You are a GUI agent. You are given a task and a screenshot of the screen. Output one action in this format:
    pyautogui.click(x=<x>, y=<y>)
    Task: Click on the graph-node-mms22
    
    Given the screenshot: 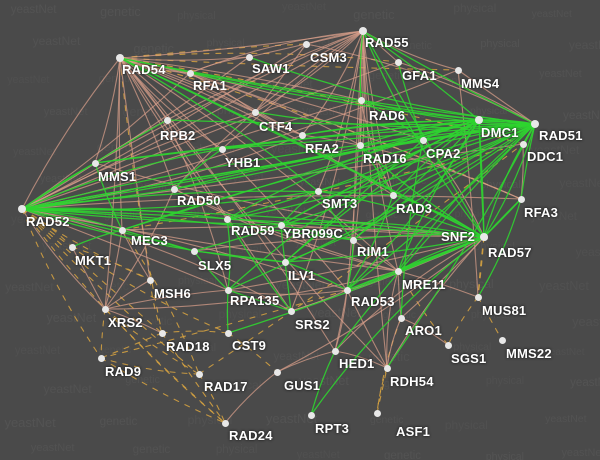 What is the action you would take?
    pyautogui.click(x=502, y=340)
    